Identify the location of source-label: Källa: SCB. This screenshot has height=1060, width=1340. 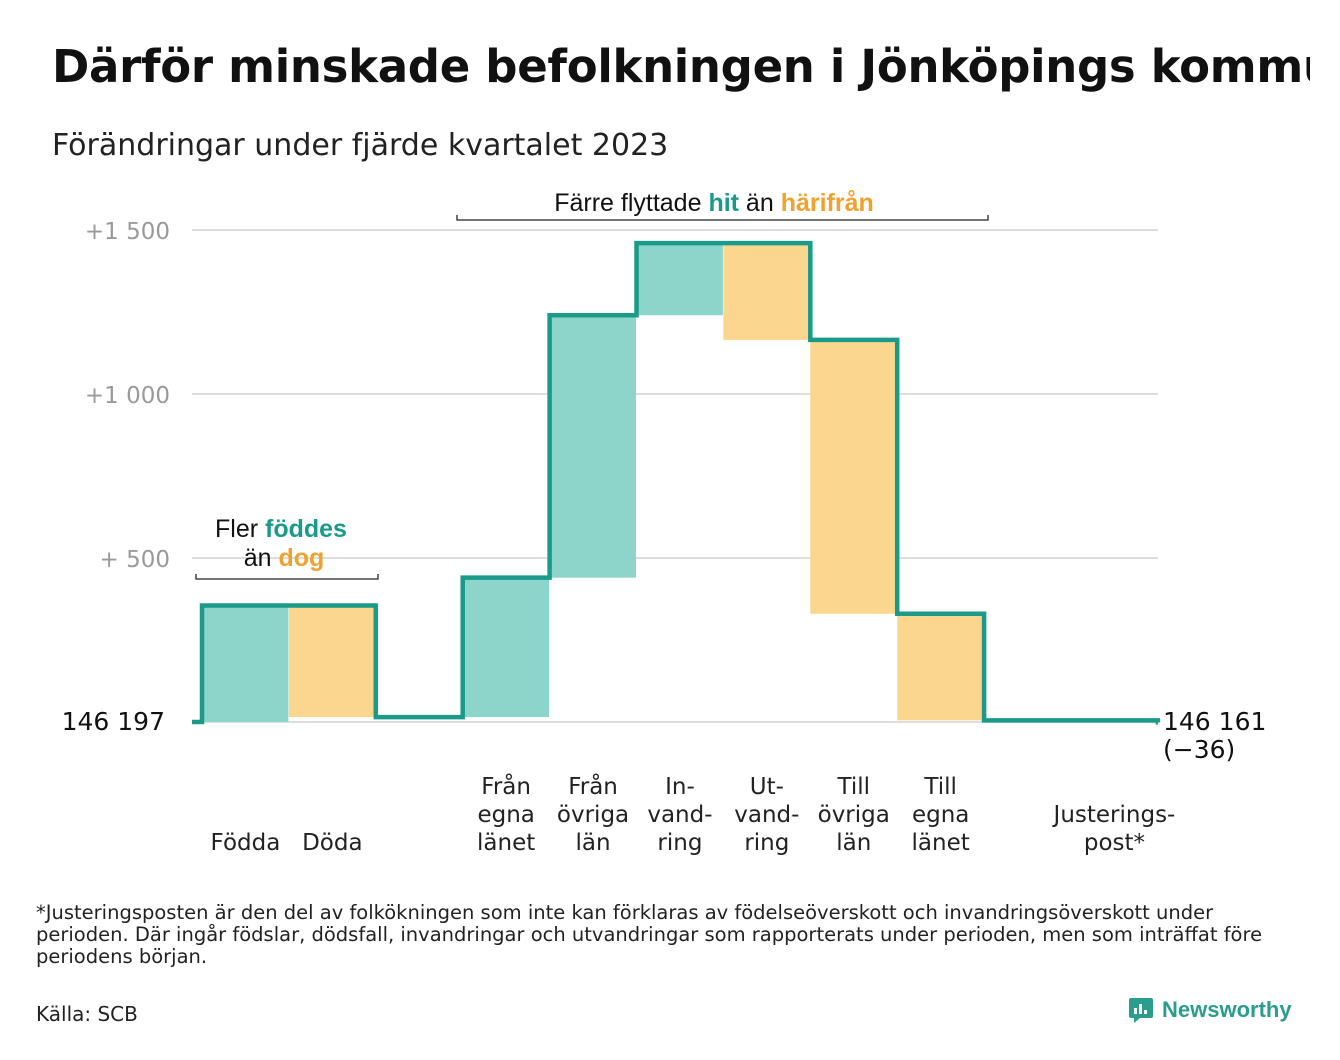
(87, 1014).